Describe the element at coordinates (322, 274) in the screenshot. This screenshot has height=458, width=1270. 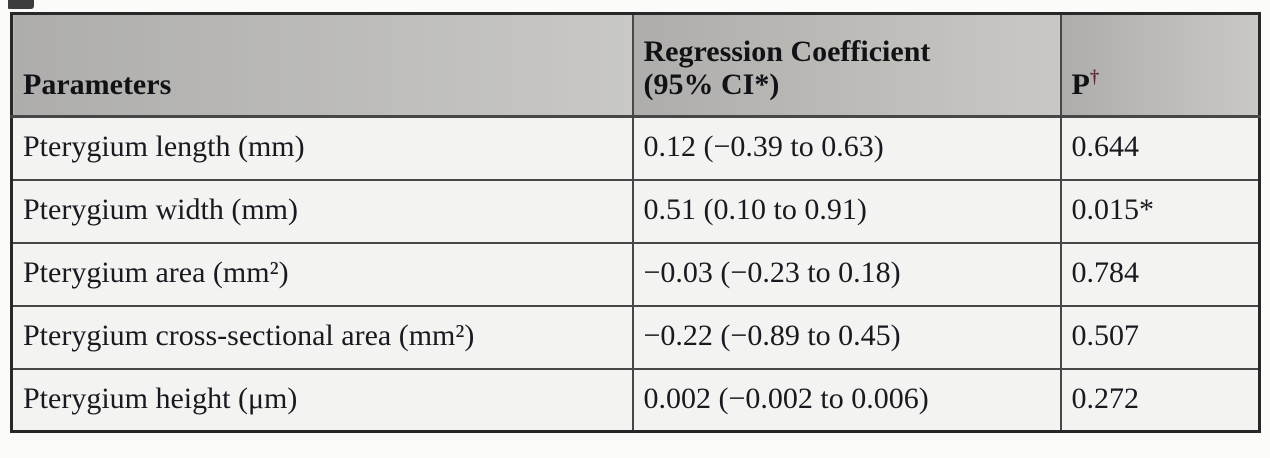
I see `cell-parameter: Pterygium area (mm²)` at that location.